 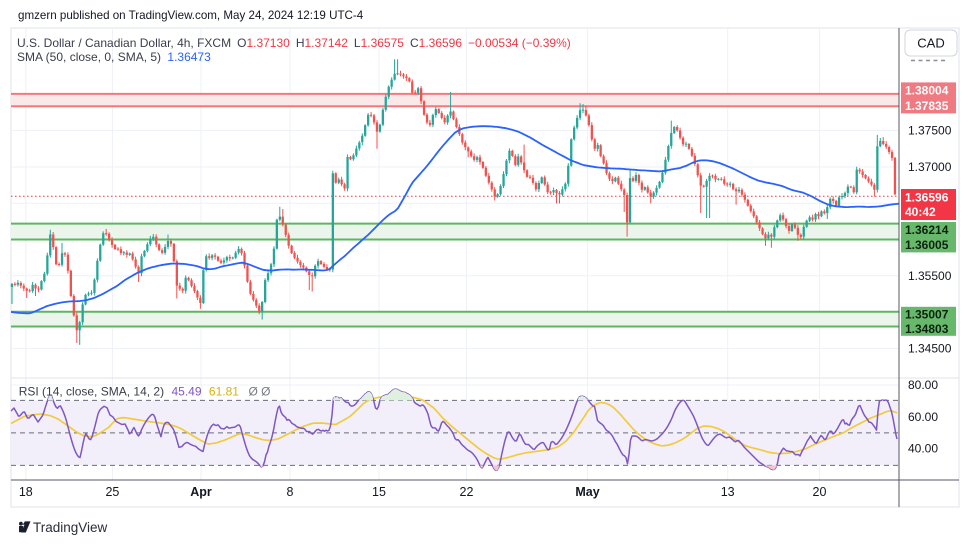 What do you see at coordinates (930, 276) in the screenshot?
I see `svg-text: 1.35500` at bounding box center [930, 276].